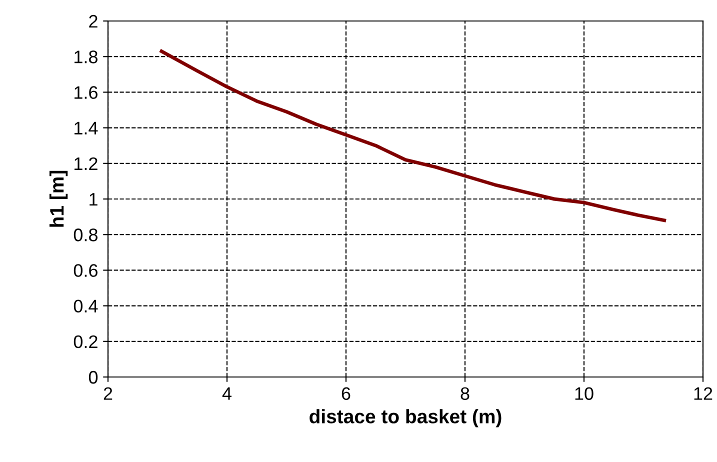  What do you see at coordinates (86, 92) in the screenshot?
I see `y-tick-label: 1.6` at bounding box center [86, 92].